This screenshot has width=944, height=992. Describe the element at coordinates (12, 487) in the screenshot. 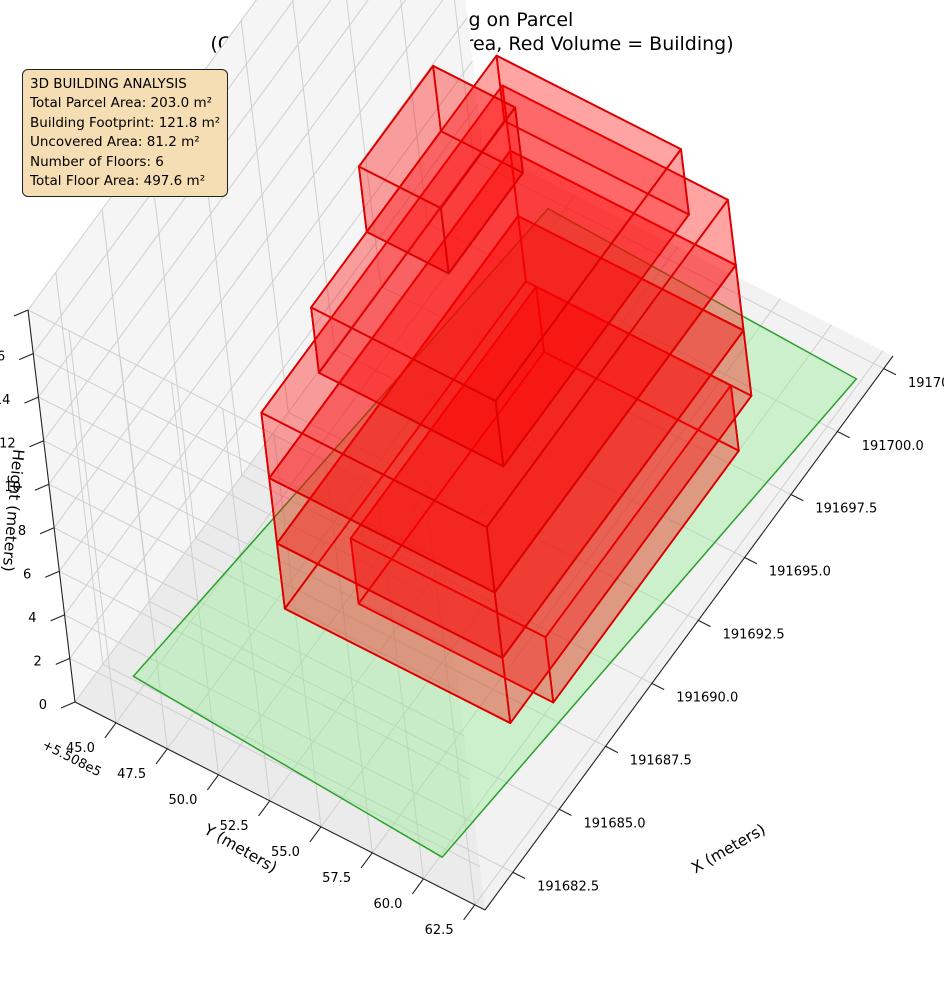

I see `z-tick-label: 10` at that location.